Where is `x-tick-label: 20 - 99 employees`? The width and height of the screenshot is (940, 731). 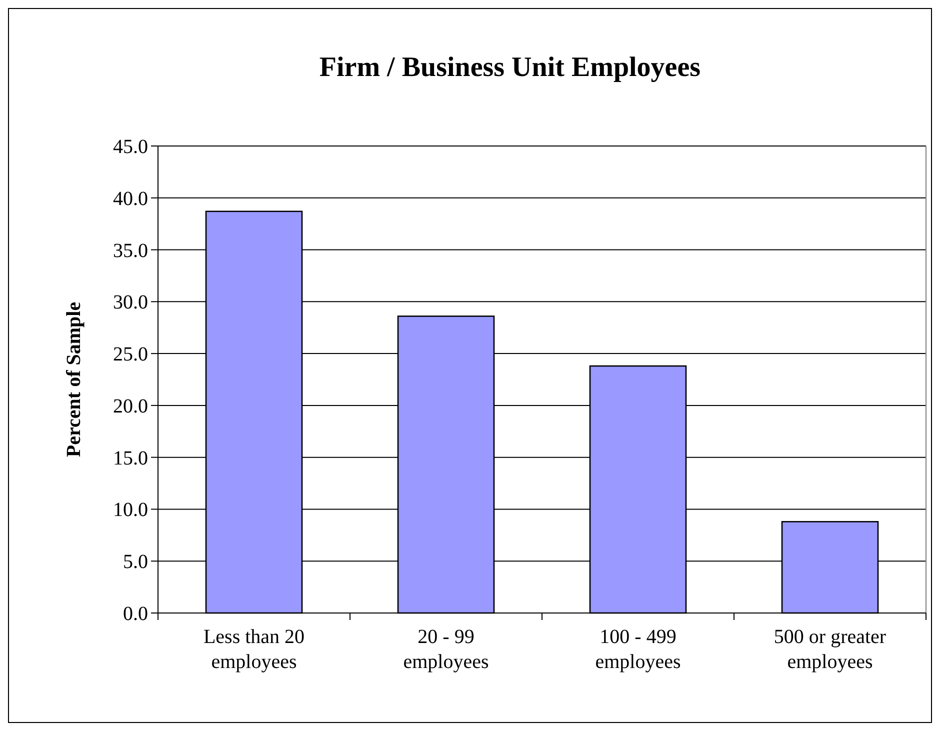 x-tick-label: 20 - 99 employees is located at coordinates (446, 649).